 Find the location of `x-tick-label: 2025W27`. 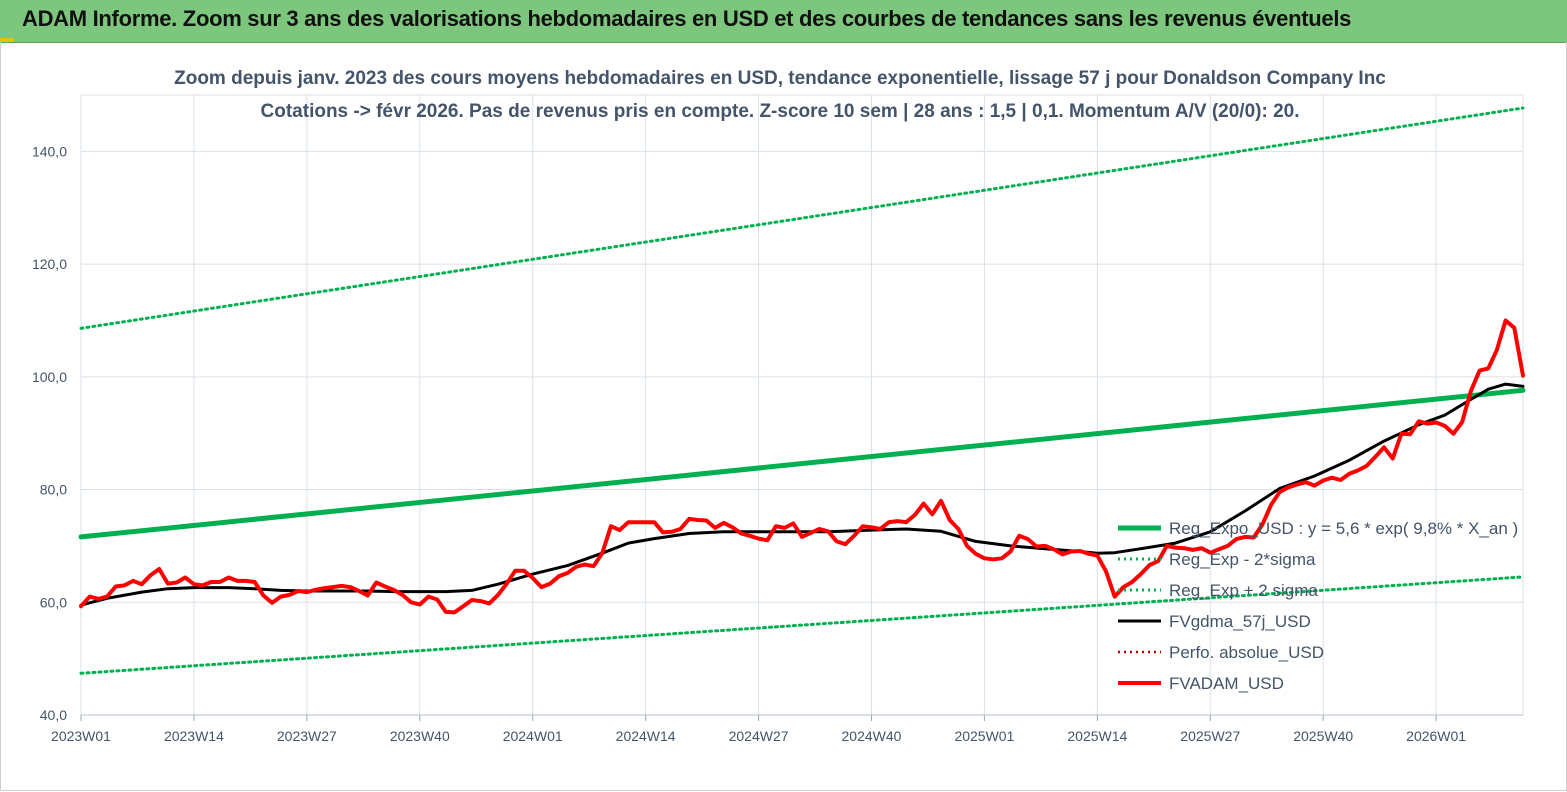

x-tick-label: 2025W27 is located at coordinates (1210, 736).